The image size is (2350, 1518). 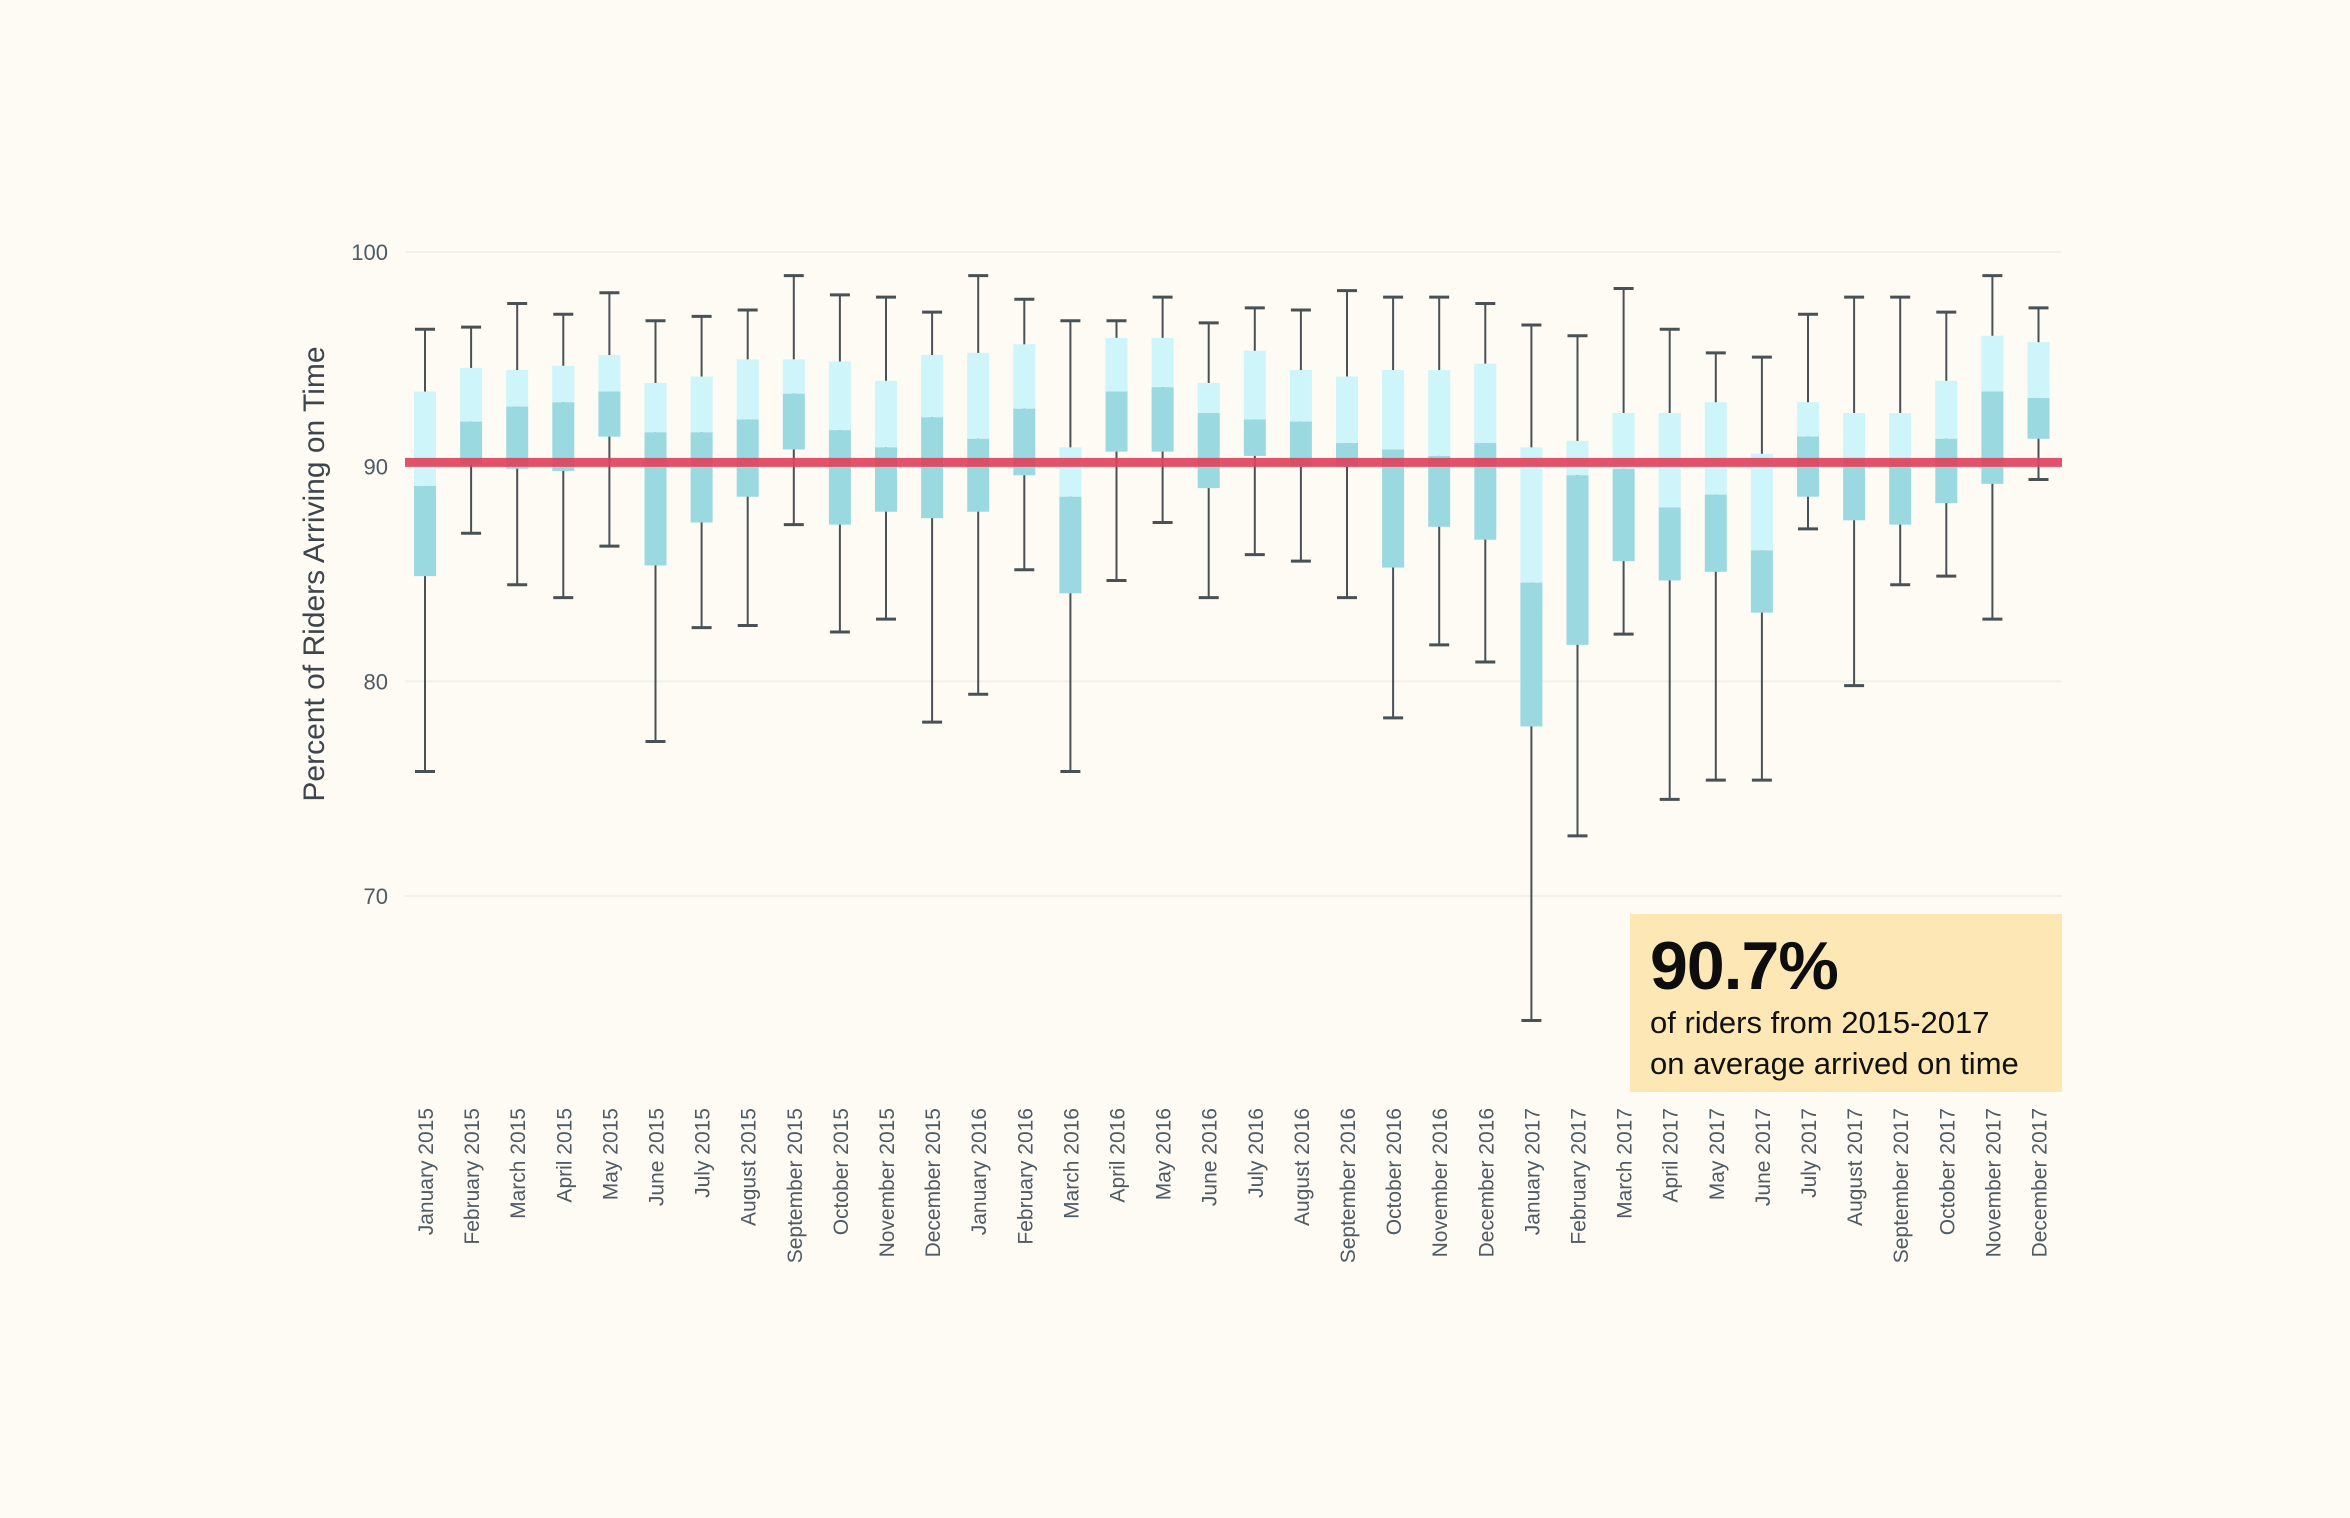 What do you see at coordinates (1302, 1167) in the screenshot?
I see `x-tick-label: August 2016` at bounding box center [1302, 1167].